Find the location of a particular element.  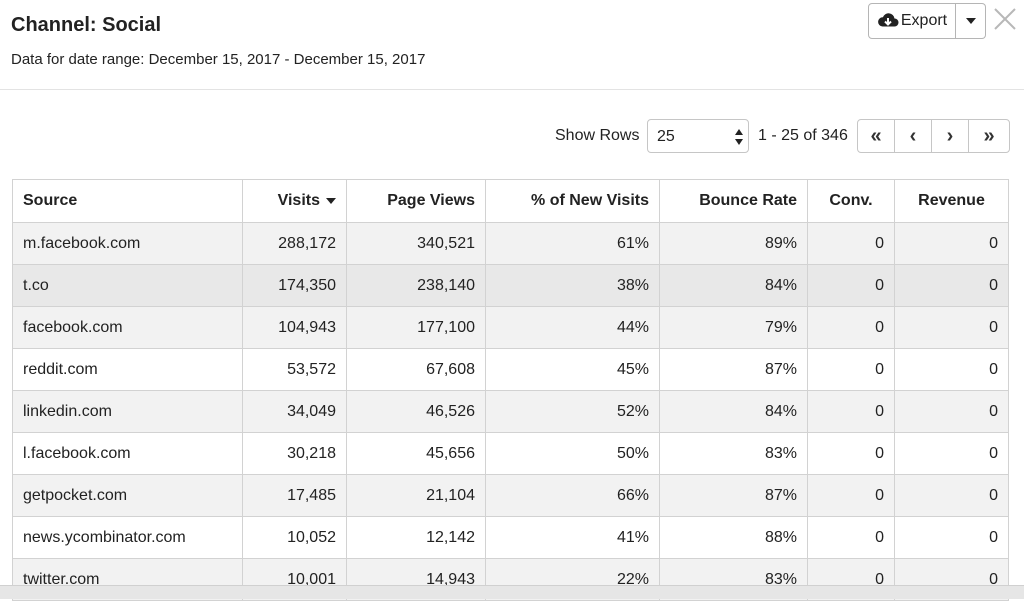

rows-per-page-value: 25 is located at coordinates (666, 136).